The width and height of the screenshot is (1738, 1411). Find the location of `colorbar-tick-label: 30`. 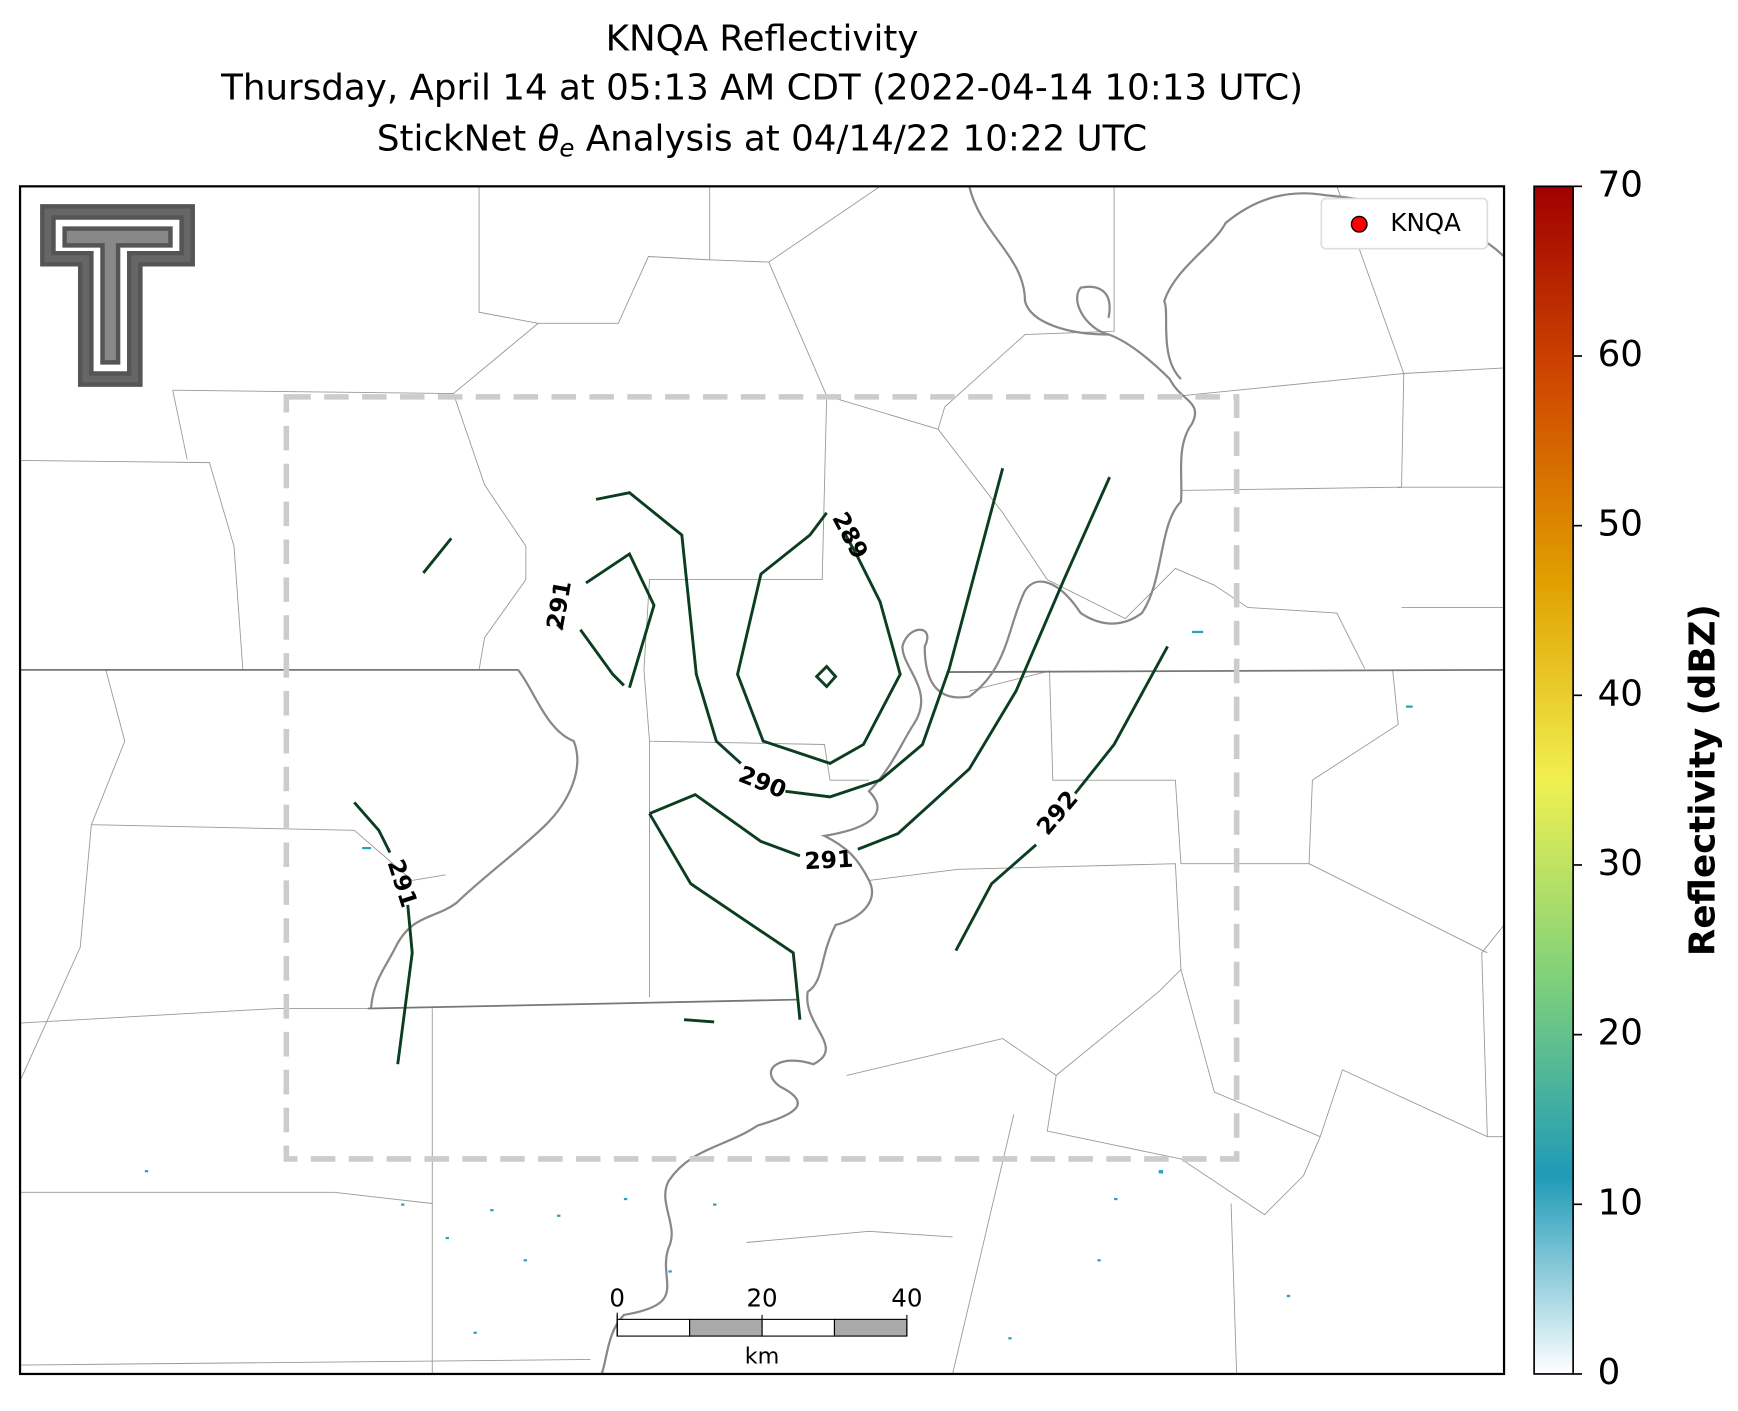

colorbar-tick-label: 30 is located at coordinates (1620, 863).